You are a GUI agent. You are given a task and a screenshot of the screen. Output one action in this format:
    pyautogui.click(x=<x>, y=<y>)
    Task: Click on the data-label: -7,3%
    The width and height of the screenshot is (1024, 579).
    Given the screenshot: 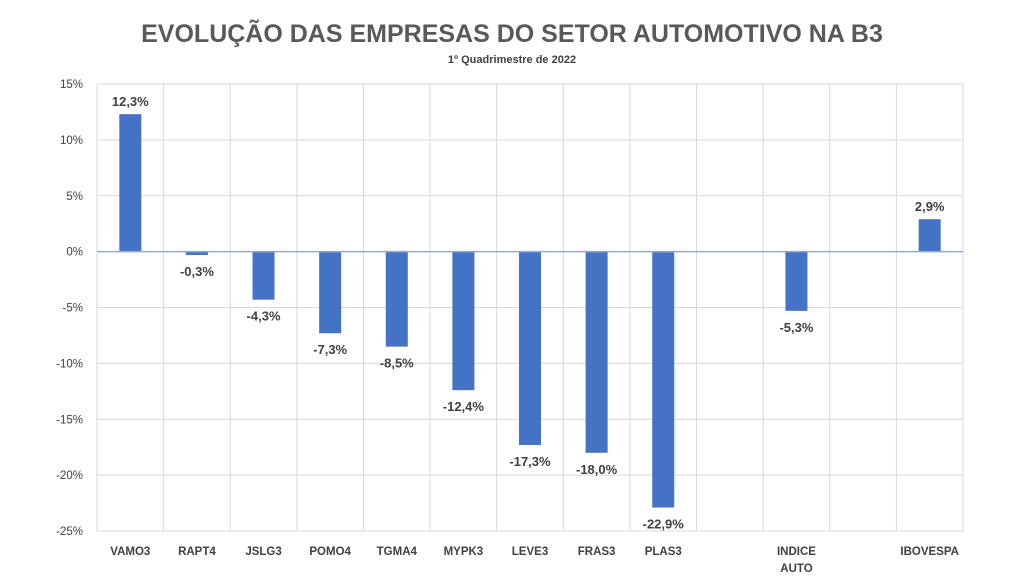 What is the action you would take?
    pyautogui.click(x=330, y=349)
    